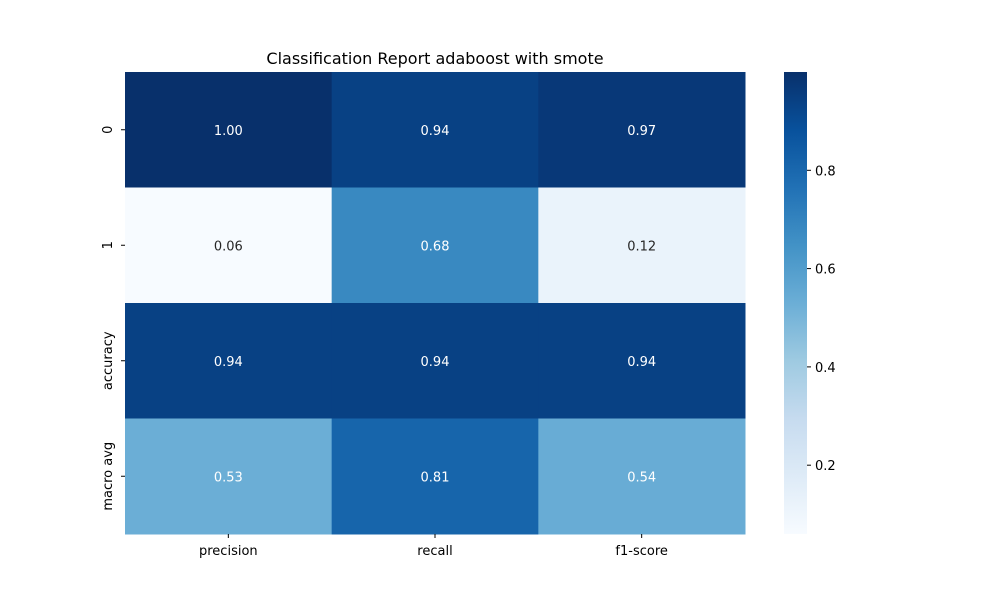  I want to click on cell-value-label: 0.68, so click(435, 246).